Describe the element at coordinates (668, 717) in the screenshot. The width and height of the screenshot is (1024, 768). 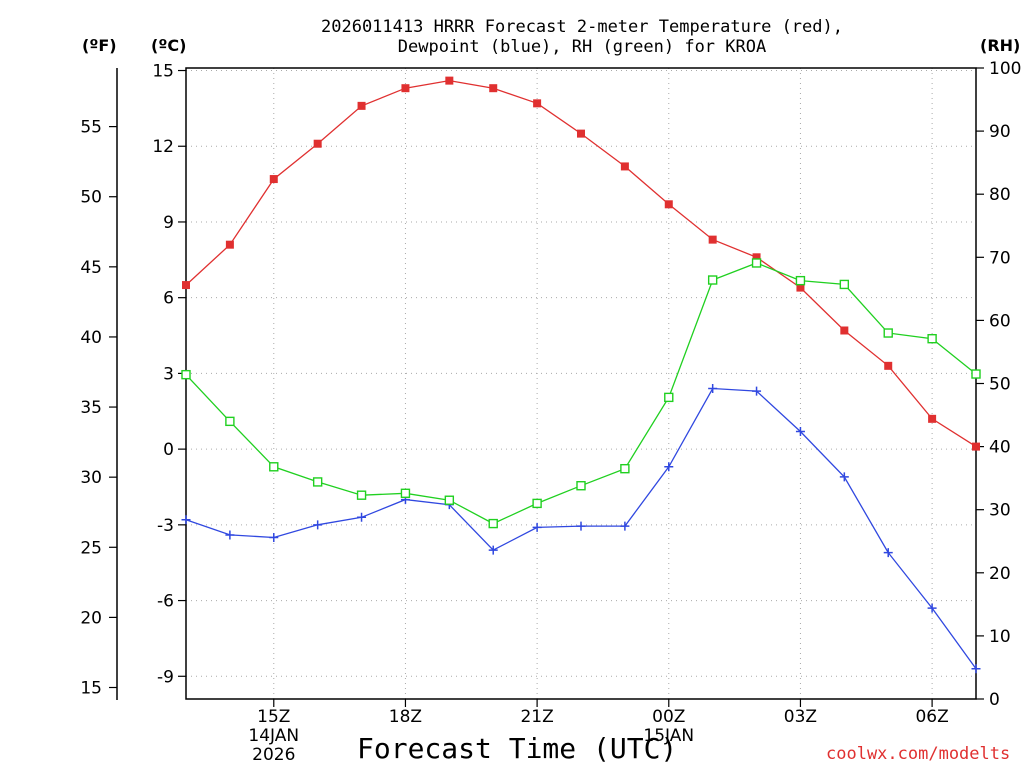
I see `x-tick-label: 00Z` at that location.